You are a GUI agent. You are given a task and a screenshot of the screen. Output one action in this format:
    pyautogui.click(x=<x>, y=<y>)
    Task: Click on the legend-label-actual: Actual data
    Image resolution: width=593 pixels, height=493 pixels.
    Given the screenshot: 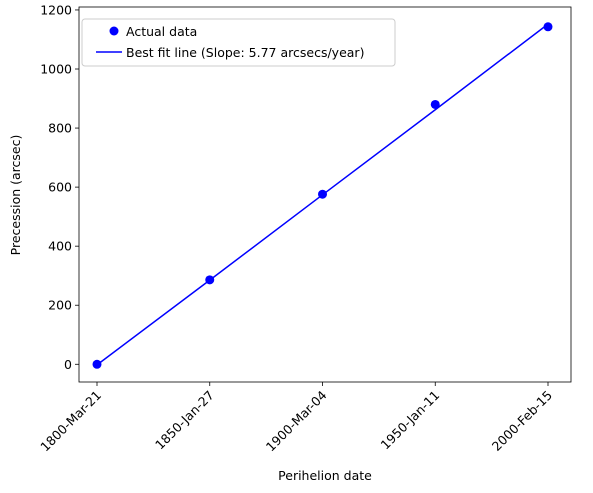 What is the action you would take?
    pyautogui.click(x=161, y=31)
    